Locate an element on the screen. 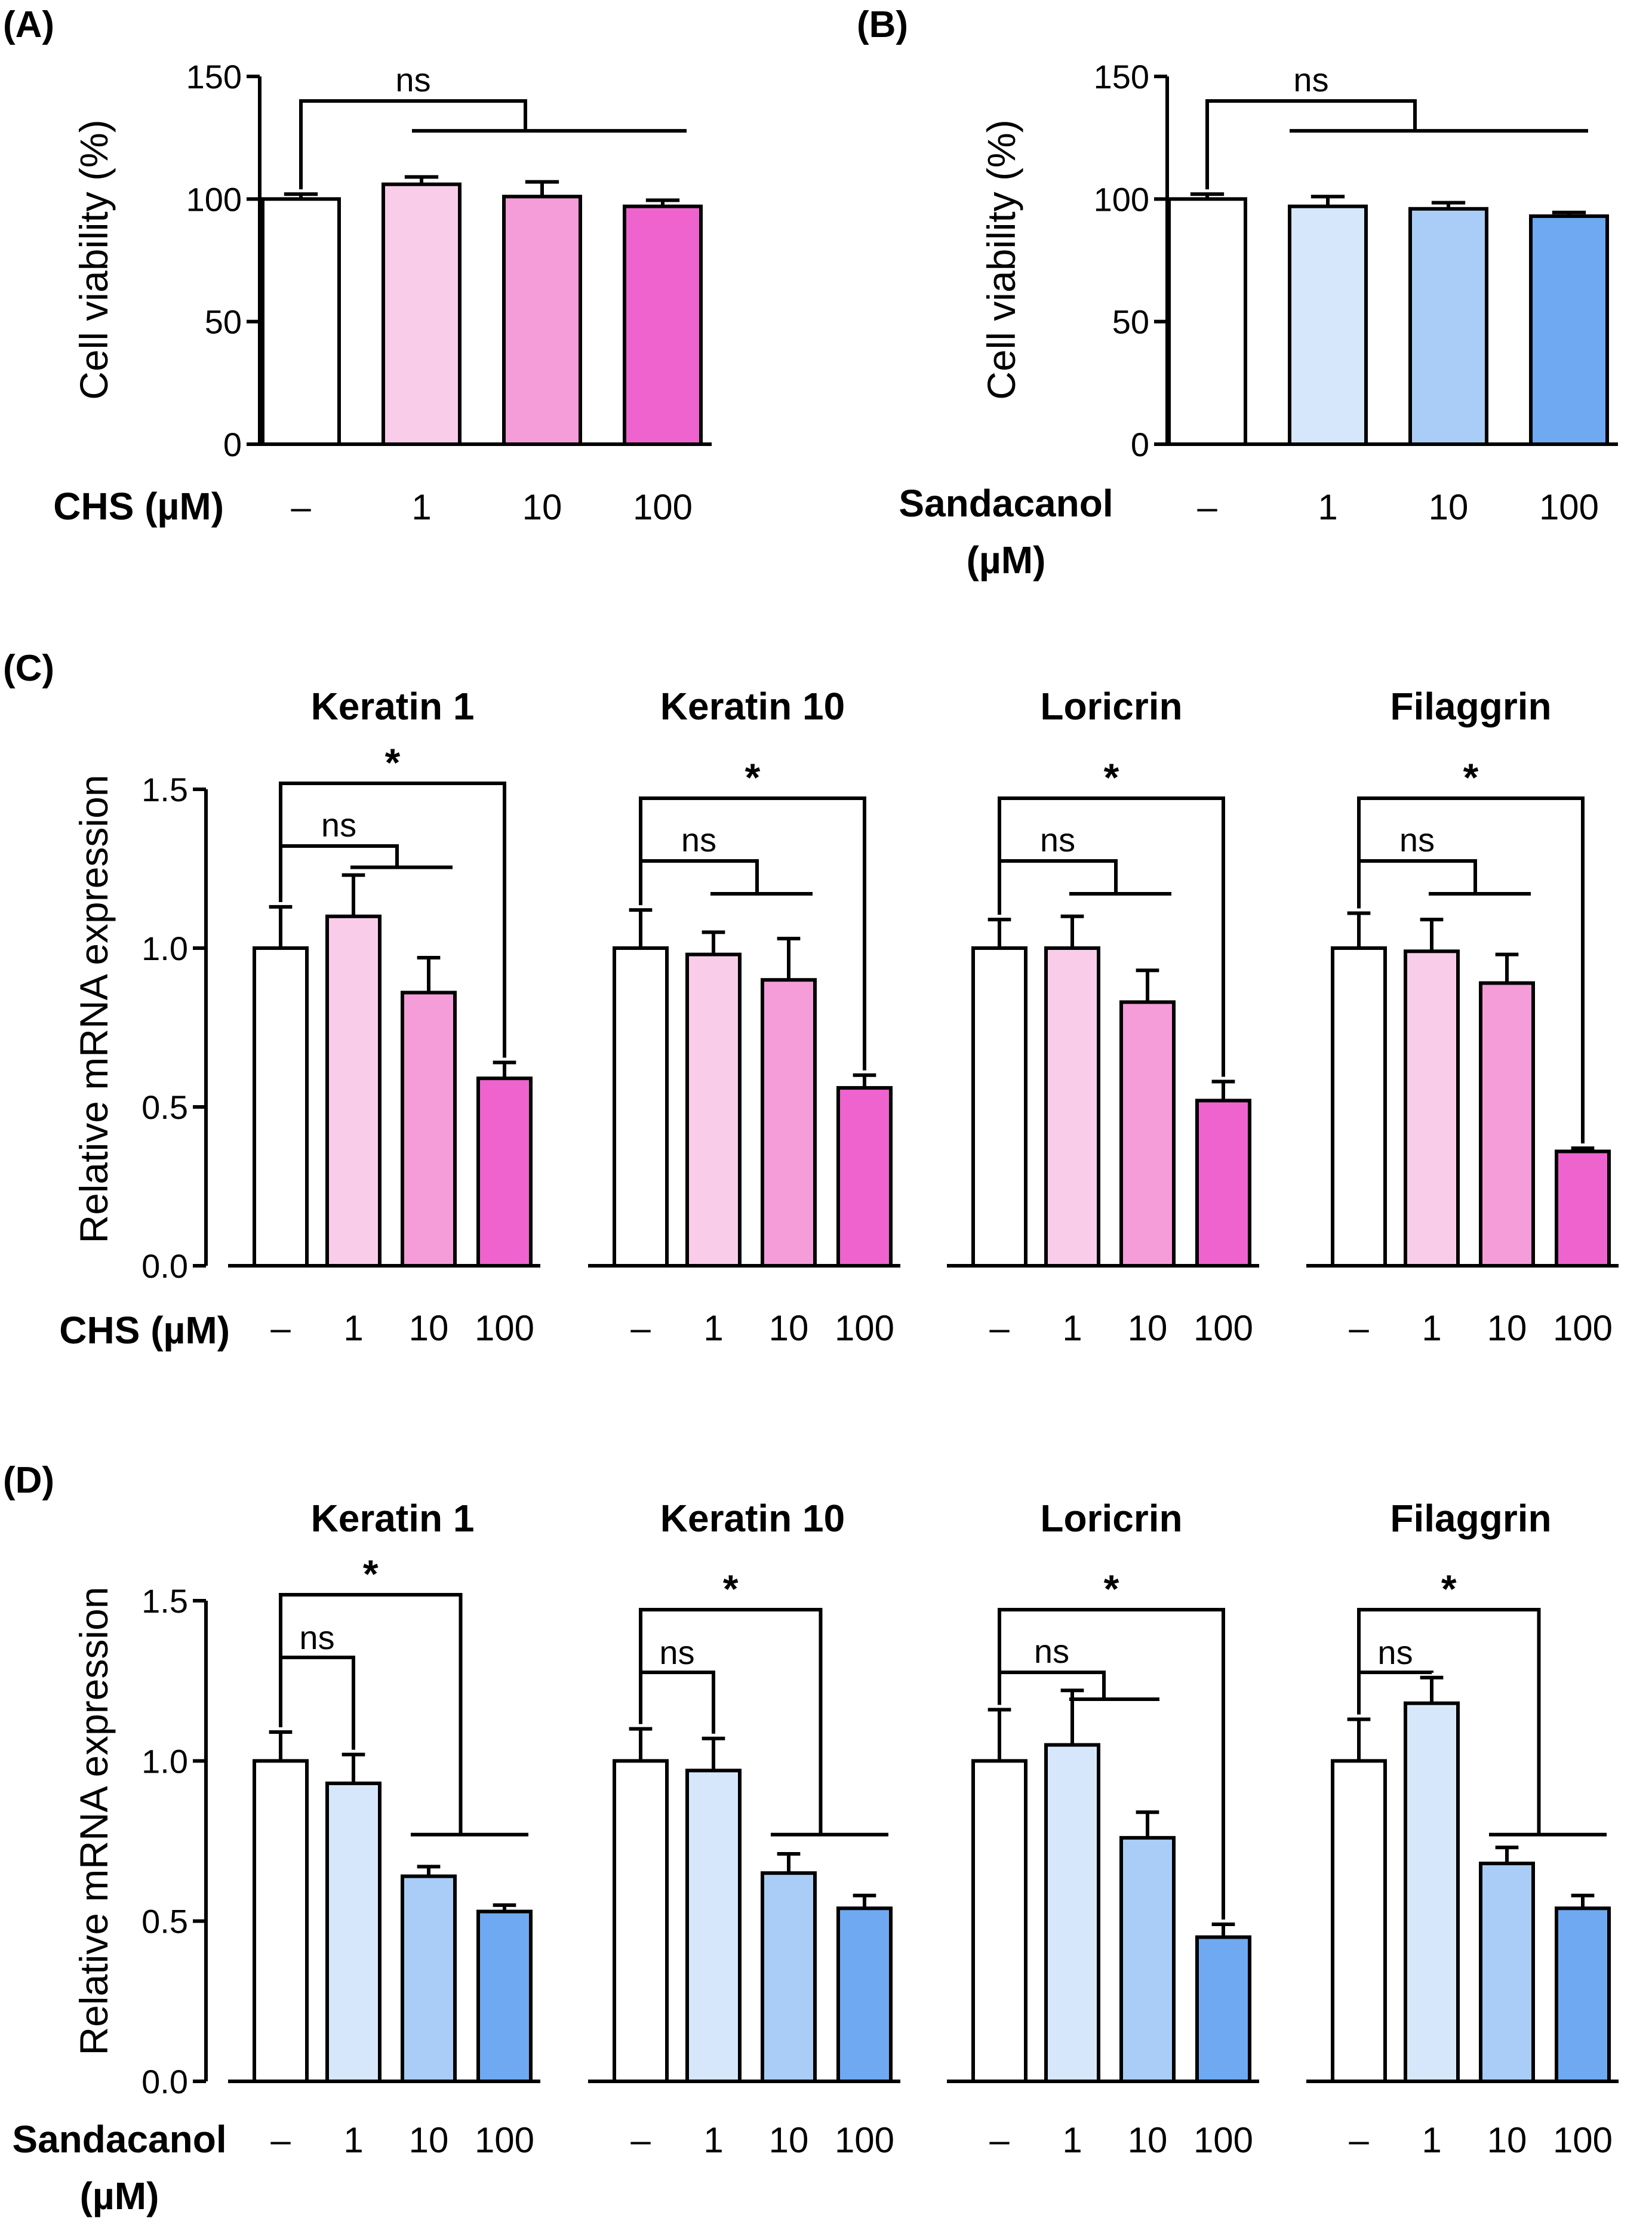 Image resolution: width=1652 pixels, height=2230 pixels. sig-label-d2-ns: ns is located at coordinates (1051, 1651).